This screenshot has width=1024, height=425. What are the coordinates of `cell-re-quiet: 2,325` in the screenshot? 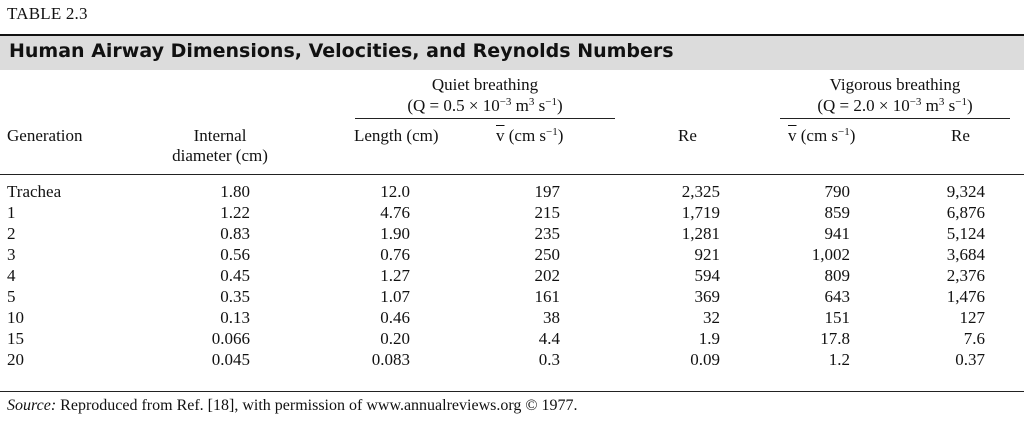 It's located at (700, 191).